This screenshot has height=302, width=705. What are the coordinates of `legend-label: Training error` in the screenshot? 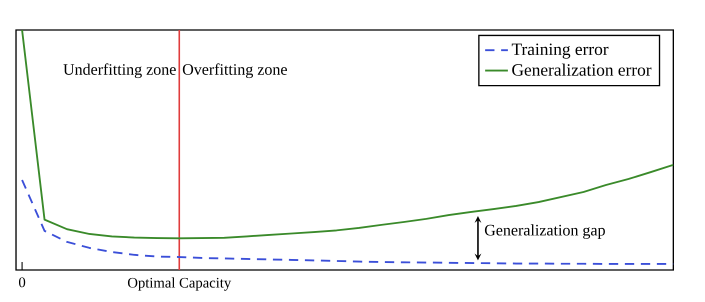 It's located at (560, 51).